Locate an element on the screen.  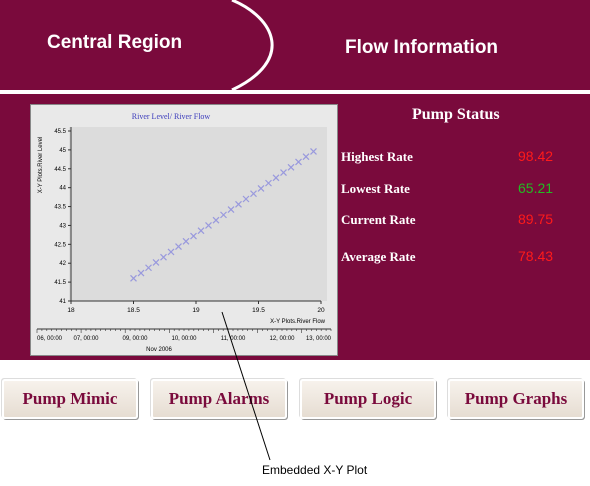
x-tick-label: 20 is located at coordinates (321, 310).